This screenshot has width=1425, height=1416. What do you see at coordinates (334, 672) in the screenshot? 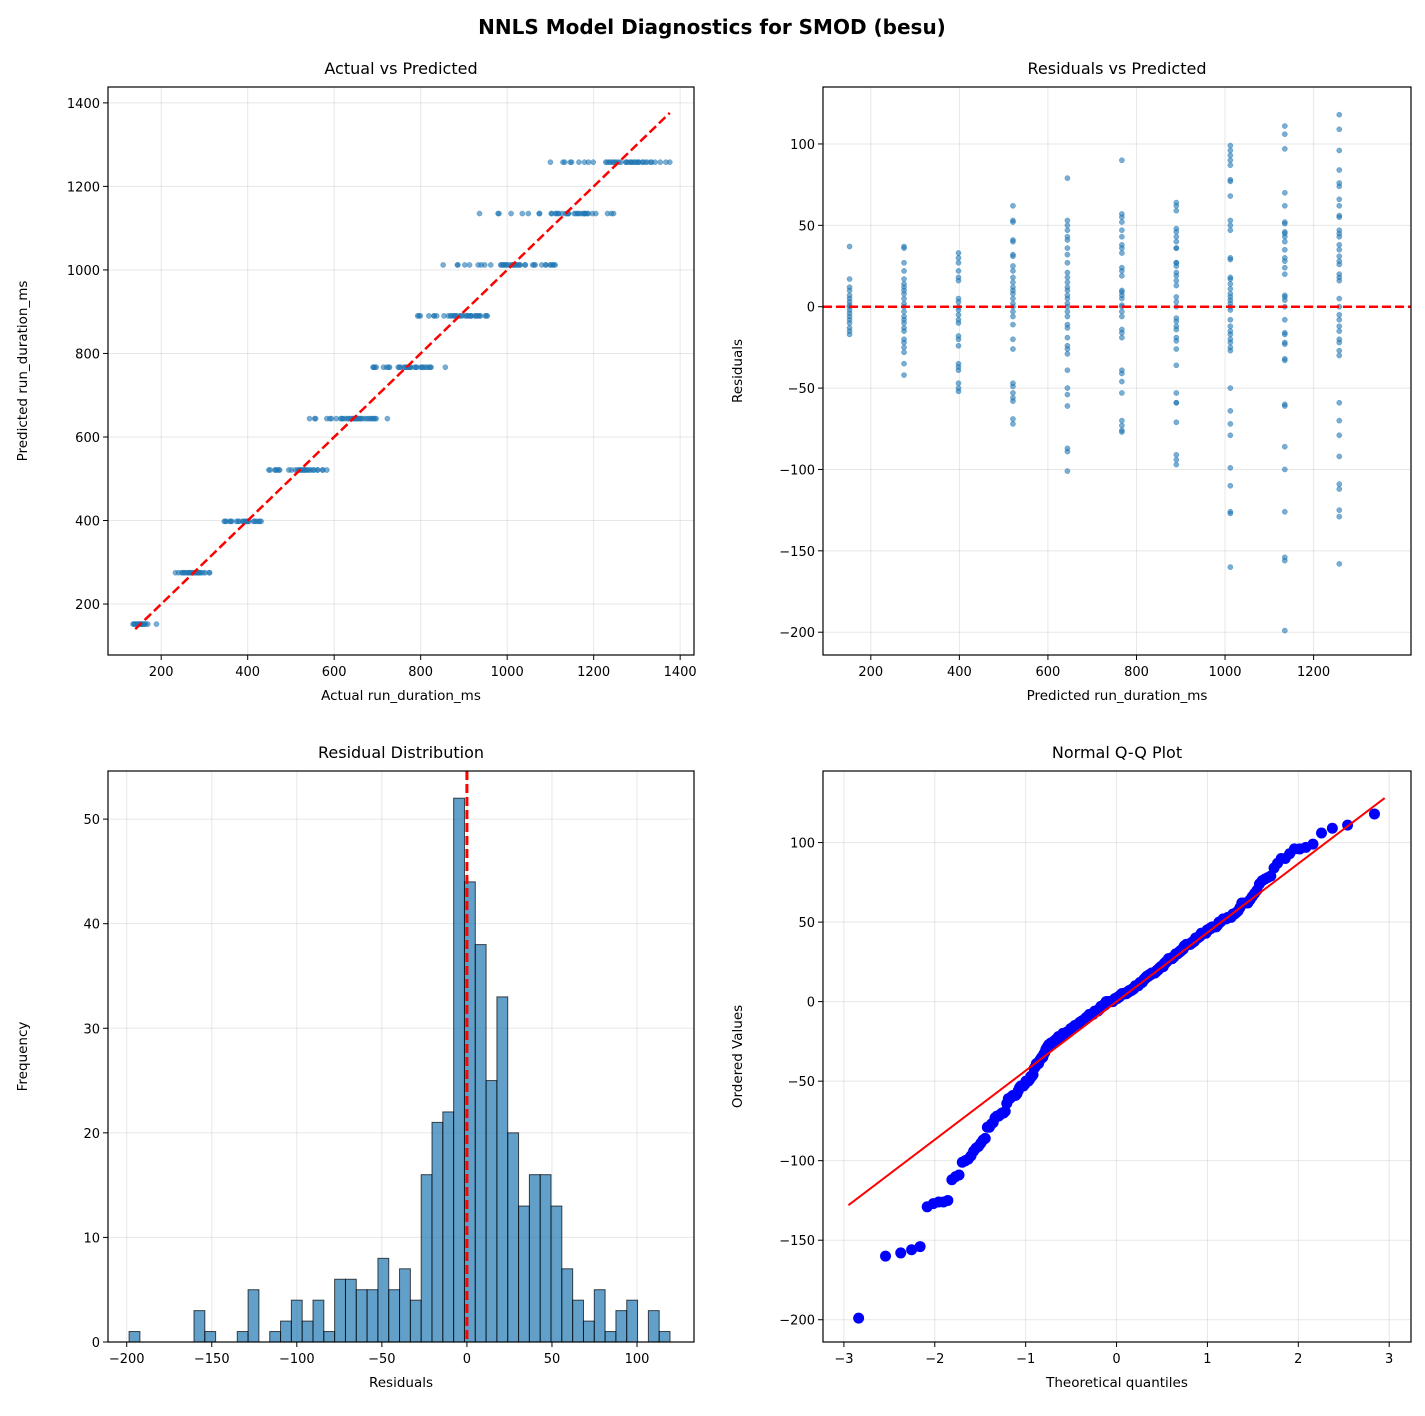
I see `x-tick-label: 600` at bounding box center [334, 672].